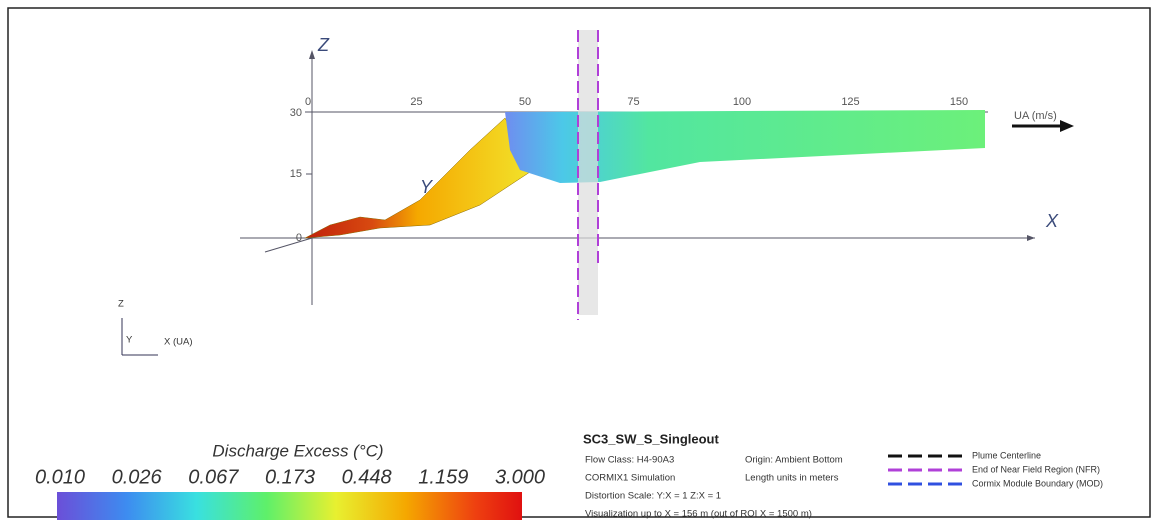 This screenshot has height=523, width=1159. I want to click on info-line: Flow Class: H4-90A3, so click(629, 460).